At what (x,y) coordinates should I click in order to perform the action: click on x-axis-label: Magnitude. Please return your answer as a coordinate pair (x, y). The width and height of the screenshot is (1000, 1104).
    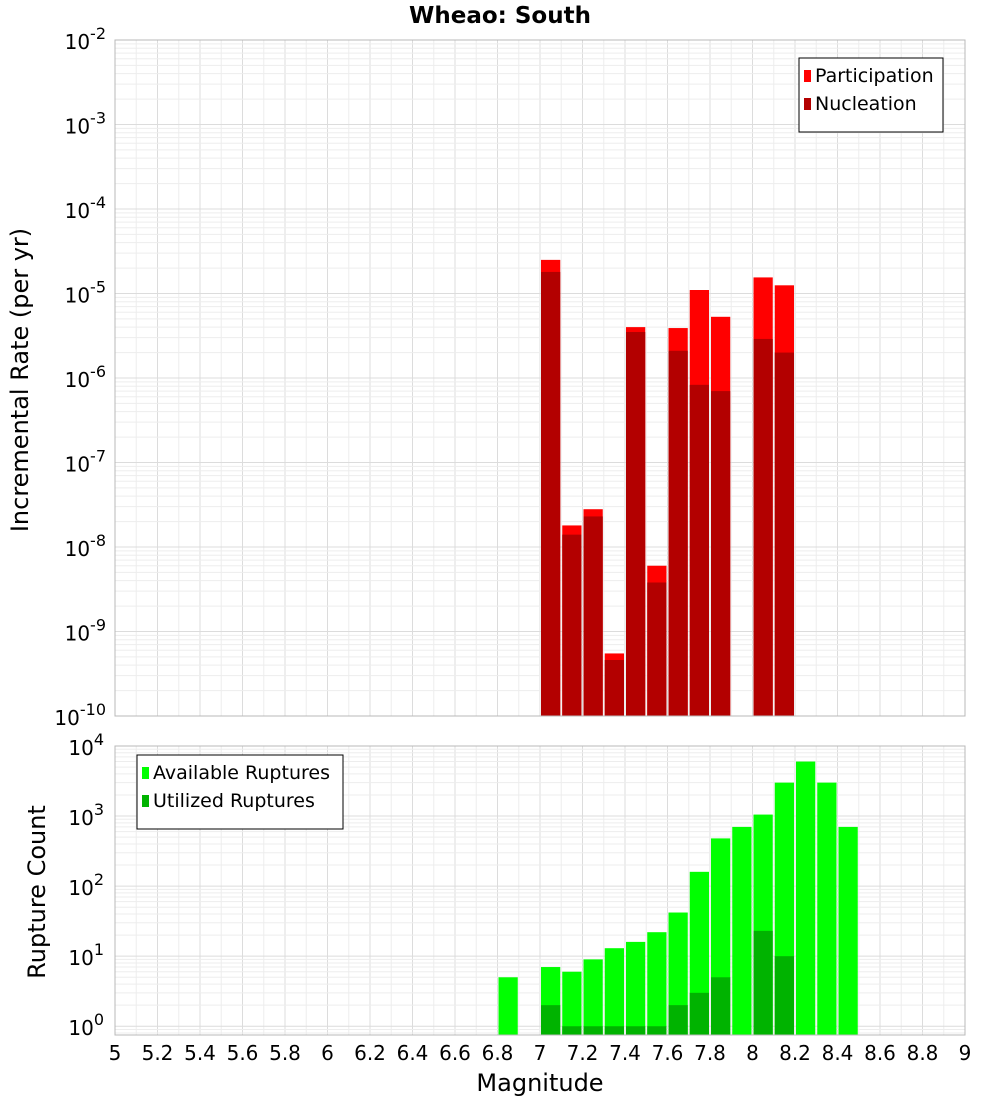
    Looking at the image, I should click on (539, 1083).